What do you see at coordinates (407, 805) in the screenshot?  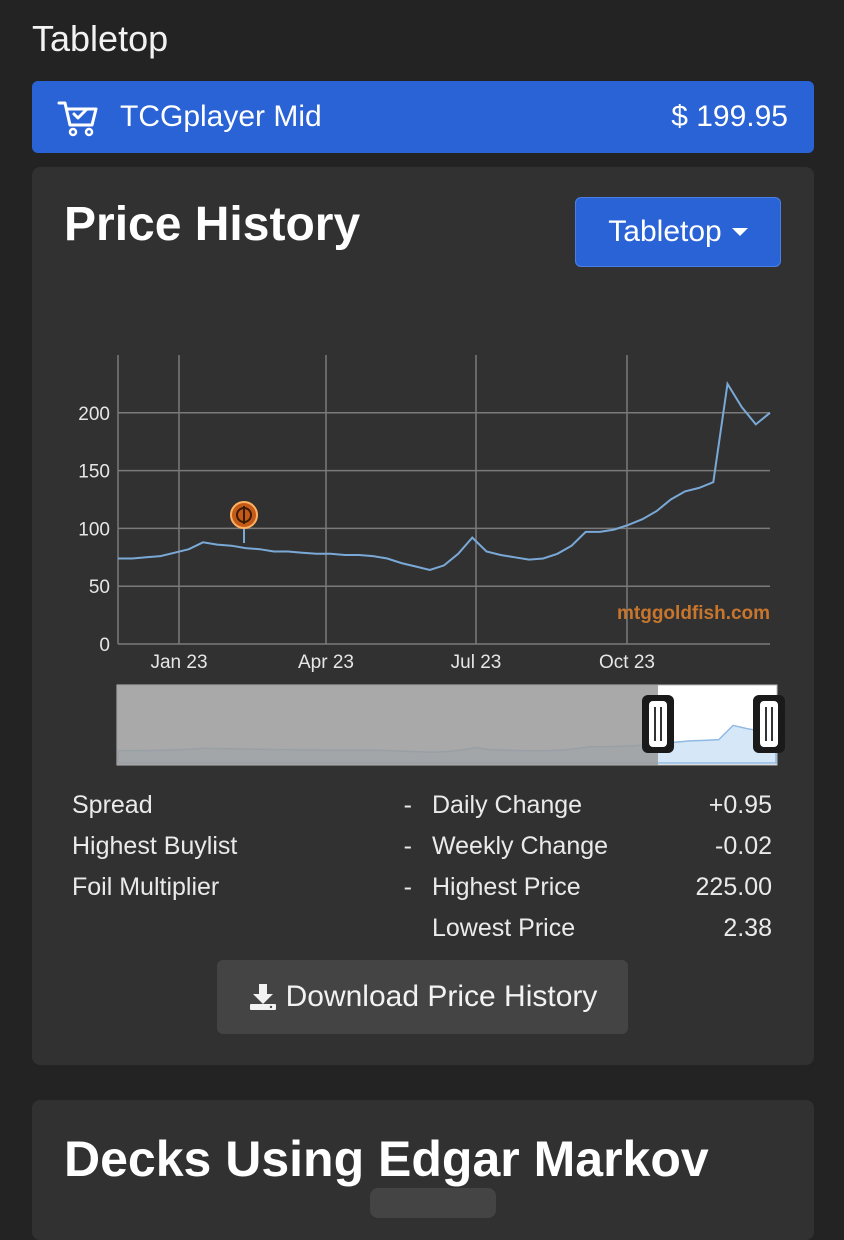 I see `stat-value-spread: -` at bounding box center [407, 805].